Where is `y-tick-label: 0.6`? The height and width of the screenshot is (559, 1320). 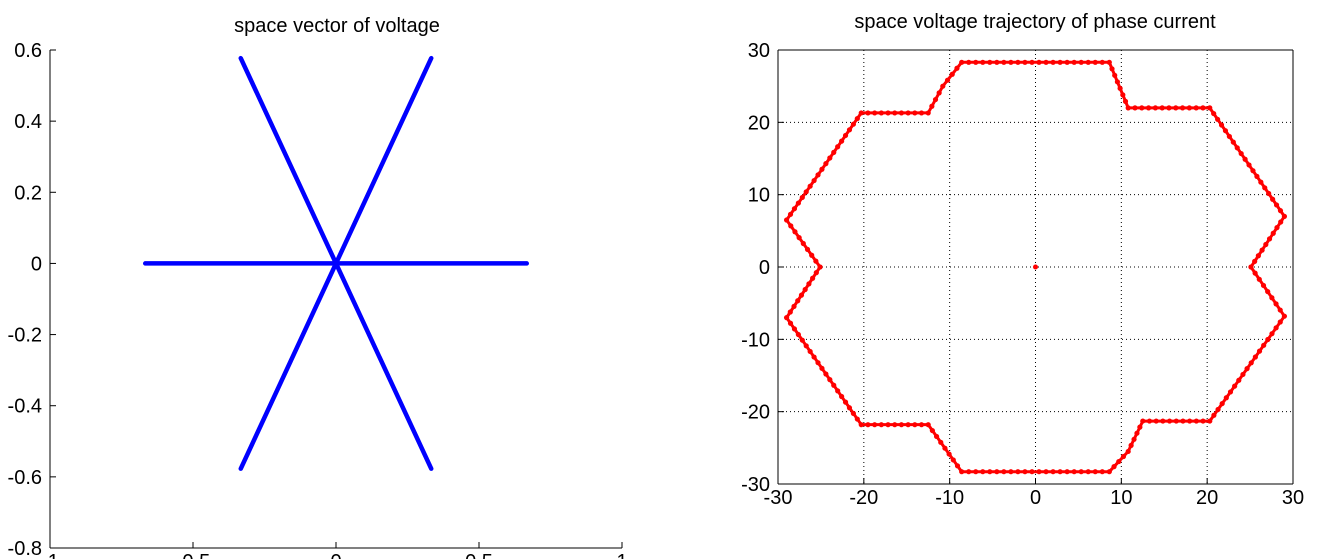 y-tick-label: 0.6 is located at coordinates (28, 51).